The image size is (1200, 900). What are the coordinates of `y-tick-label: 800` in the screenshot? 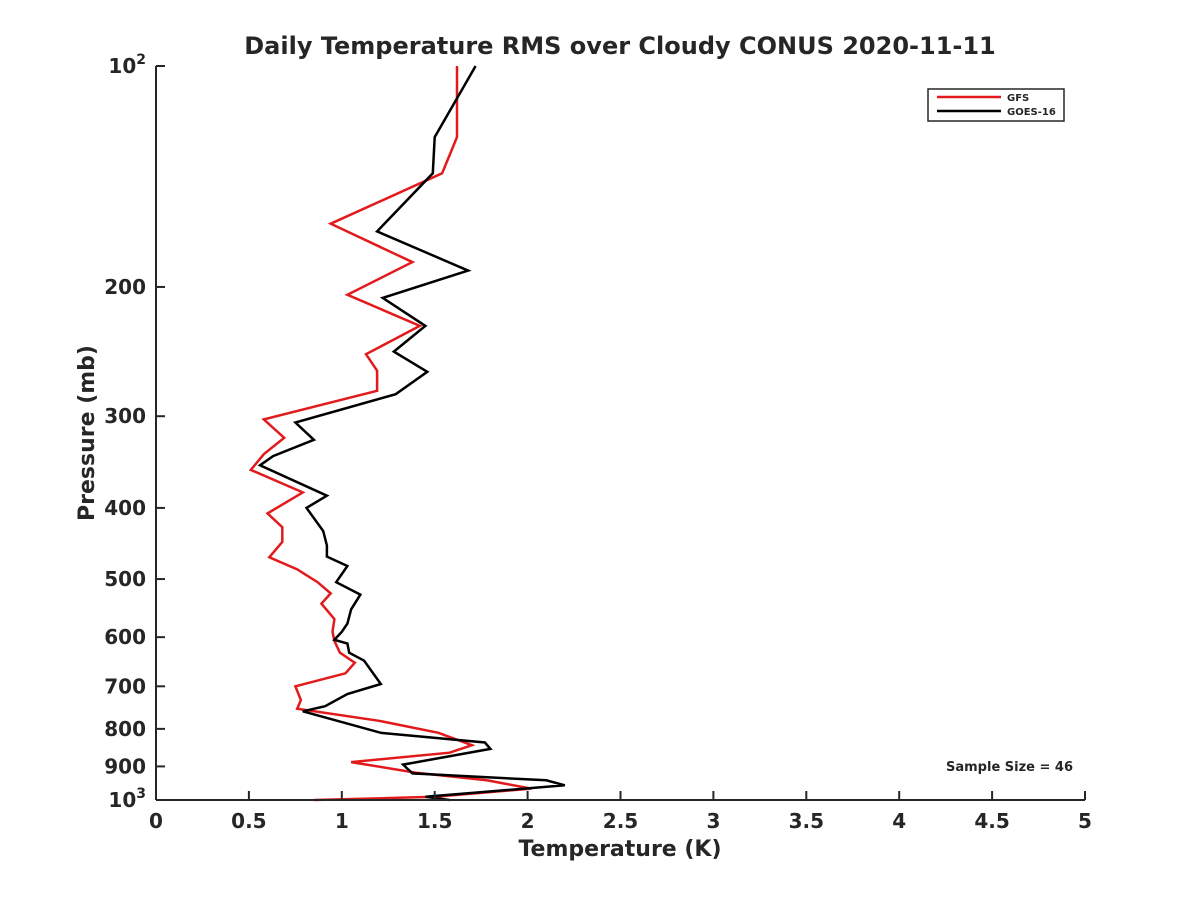 It's located at (125, 729).